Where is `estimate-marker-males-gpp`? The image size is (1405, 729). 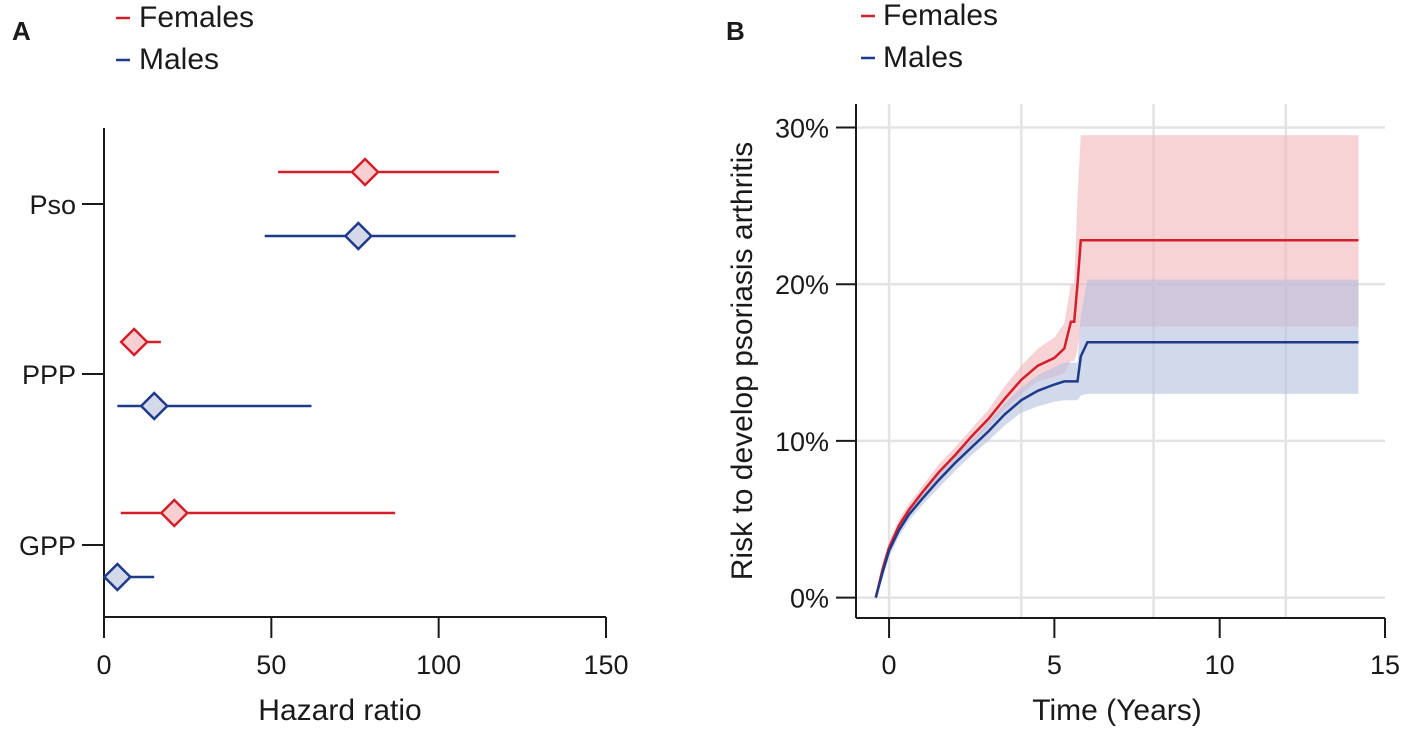
estimate-marker-males-gpp is located at coordinates (117, 577).